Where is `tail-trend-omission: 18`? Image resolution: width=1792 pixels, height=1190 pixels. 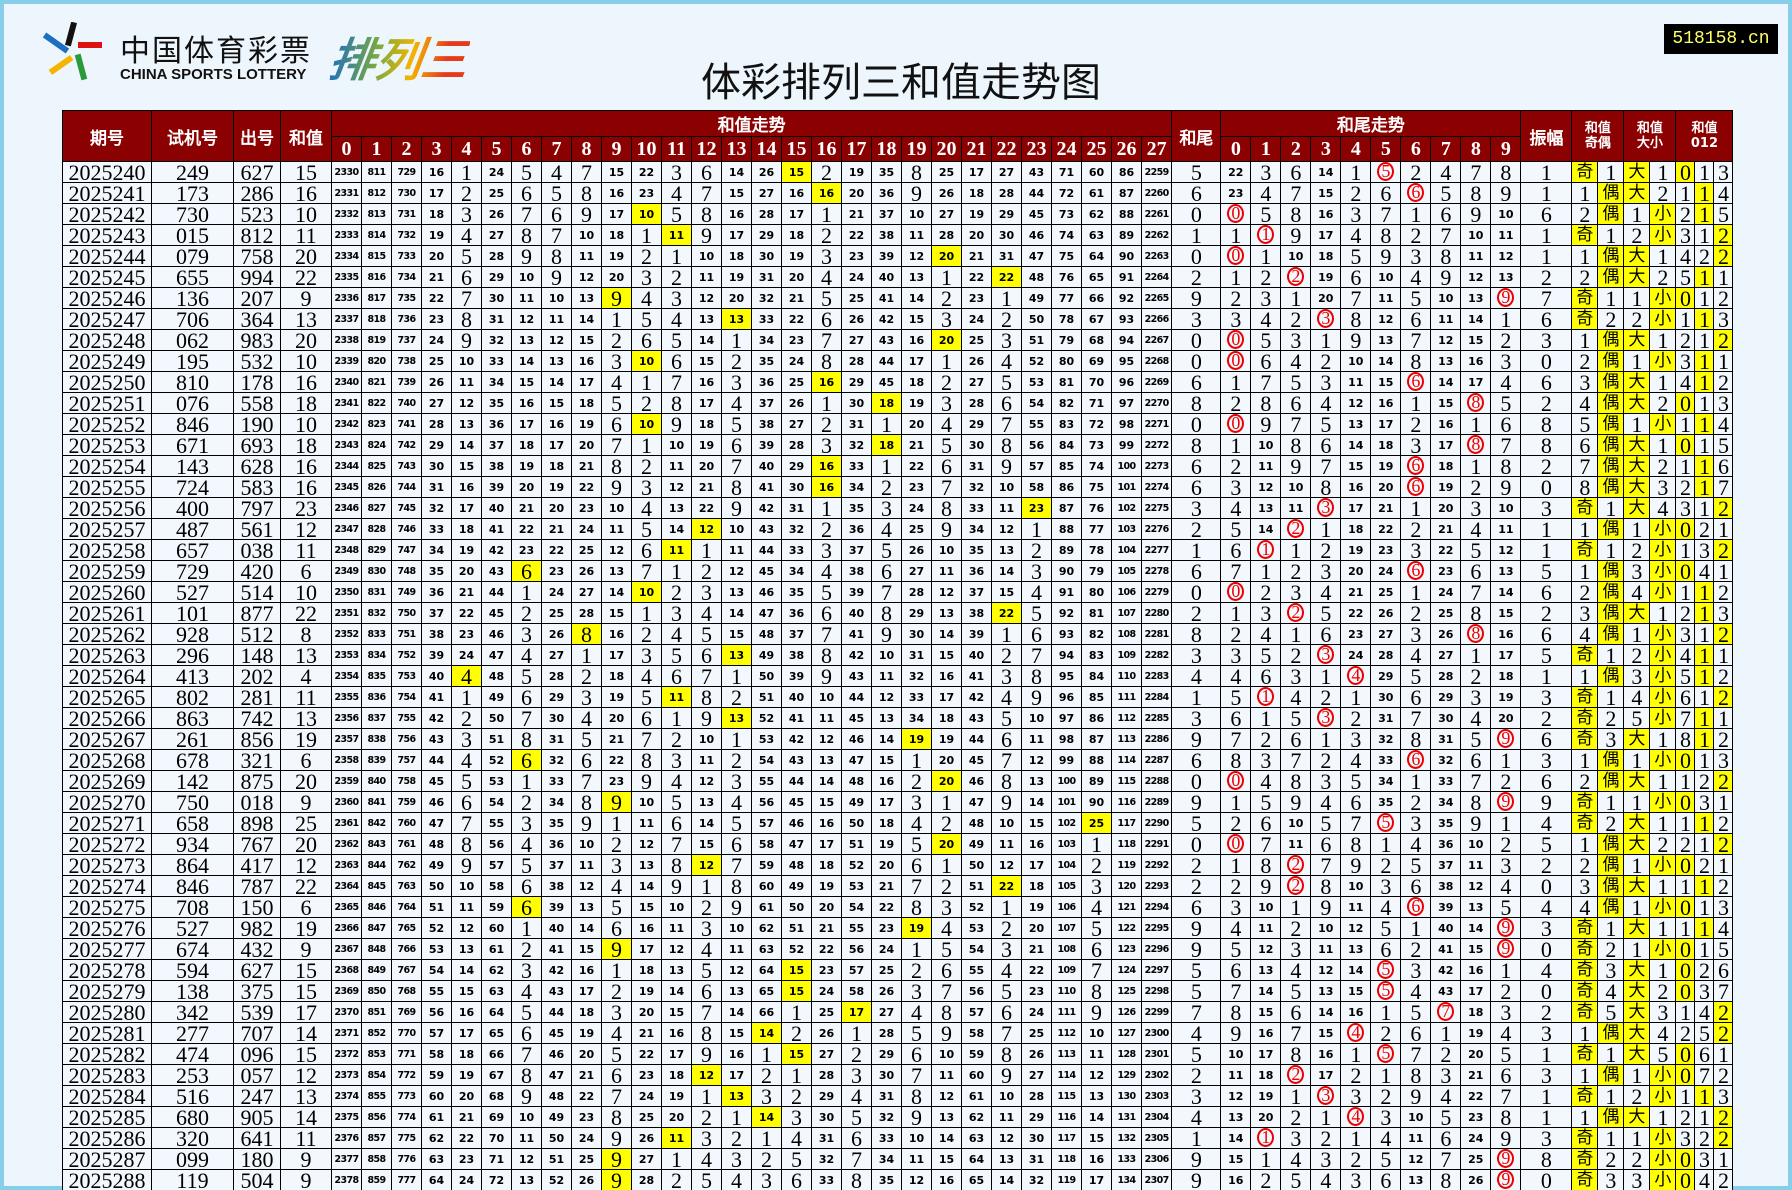
tail-trend-omission: 18 is located at coordinates (1506, 676).